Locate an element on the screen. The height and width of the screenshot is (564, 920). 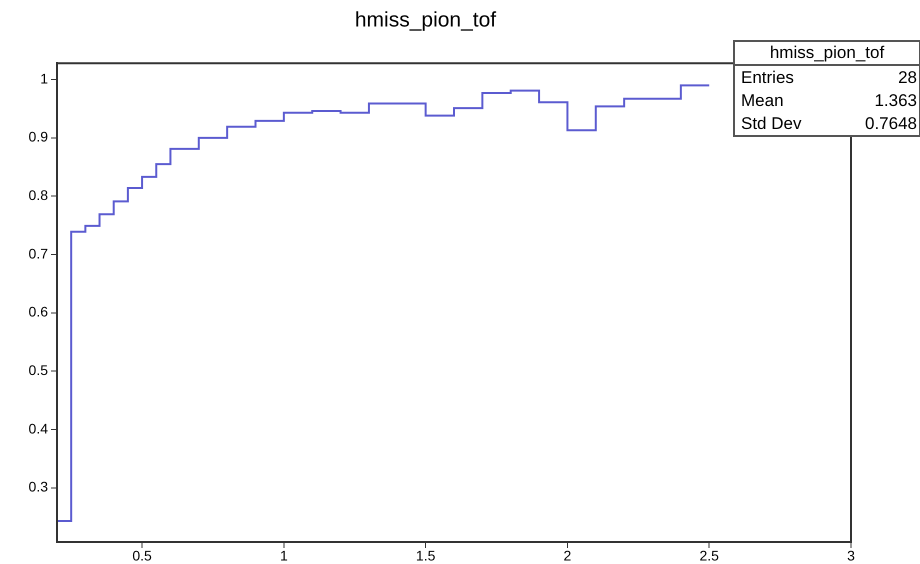
y-tick-label: 1 is located at coordinates (44, 78).